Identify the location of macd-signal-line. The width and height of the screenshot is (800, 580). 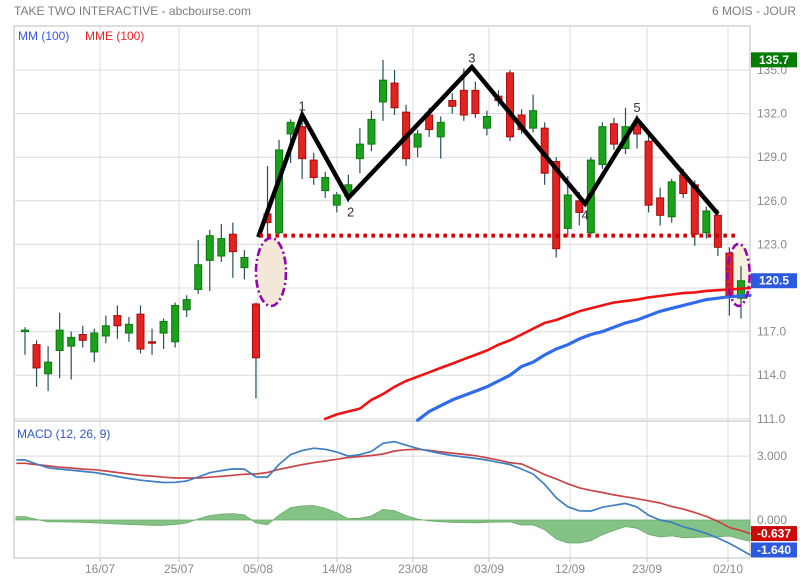
(383, 491).